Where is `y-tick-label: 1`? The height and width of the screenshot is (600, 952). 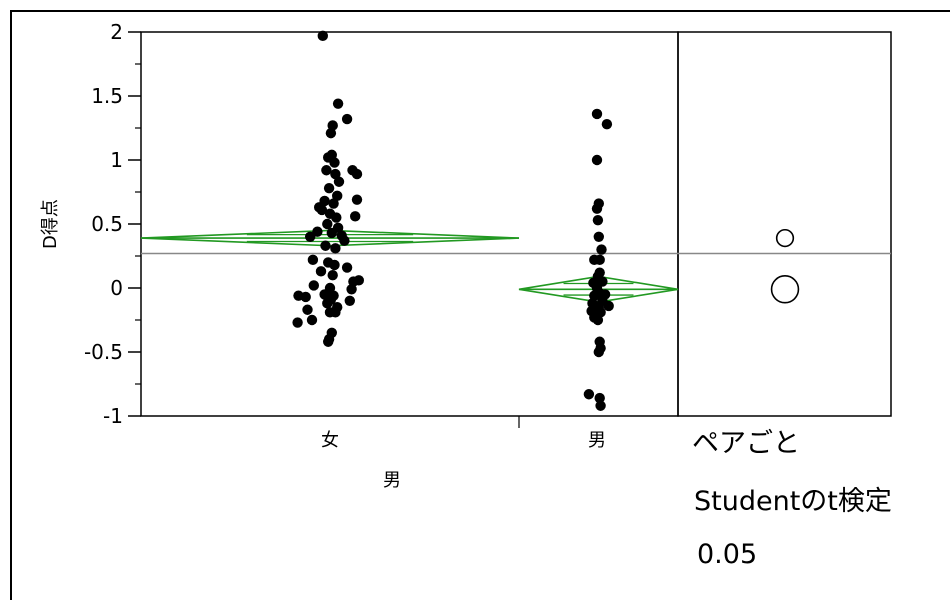 y-tick-label: 1 is located at coordinates (116, 160).